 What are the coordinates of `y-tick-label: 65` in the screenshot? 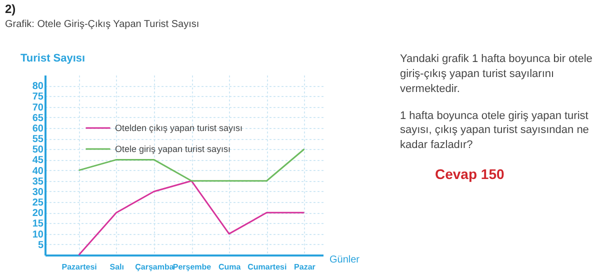 It's located at (38, 118).